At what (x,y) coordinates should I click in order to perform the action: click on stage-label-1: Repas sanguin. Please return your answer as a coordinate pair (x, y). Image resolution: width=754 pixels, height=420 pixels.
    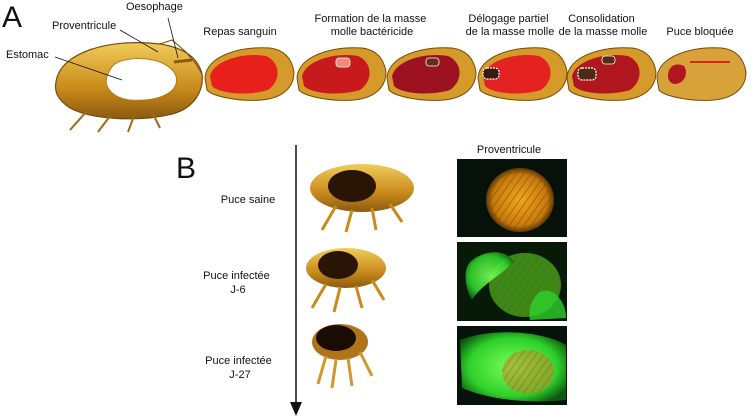
    Looking at the image, I should click on (239, 32).